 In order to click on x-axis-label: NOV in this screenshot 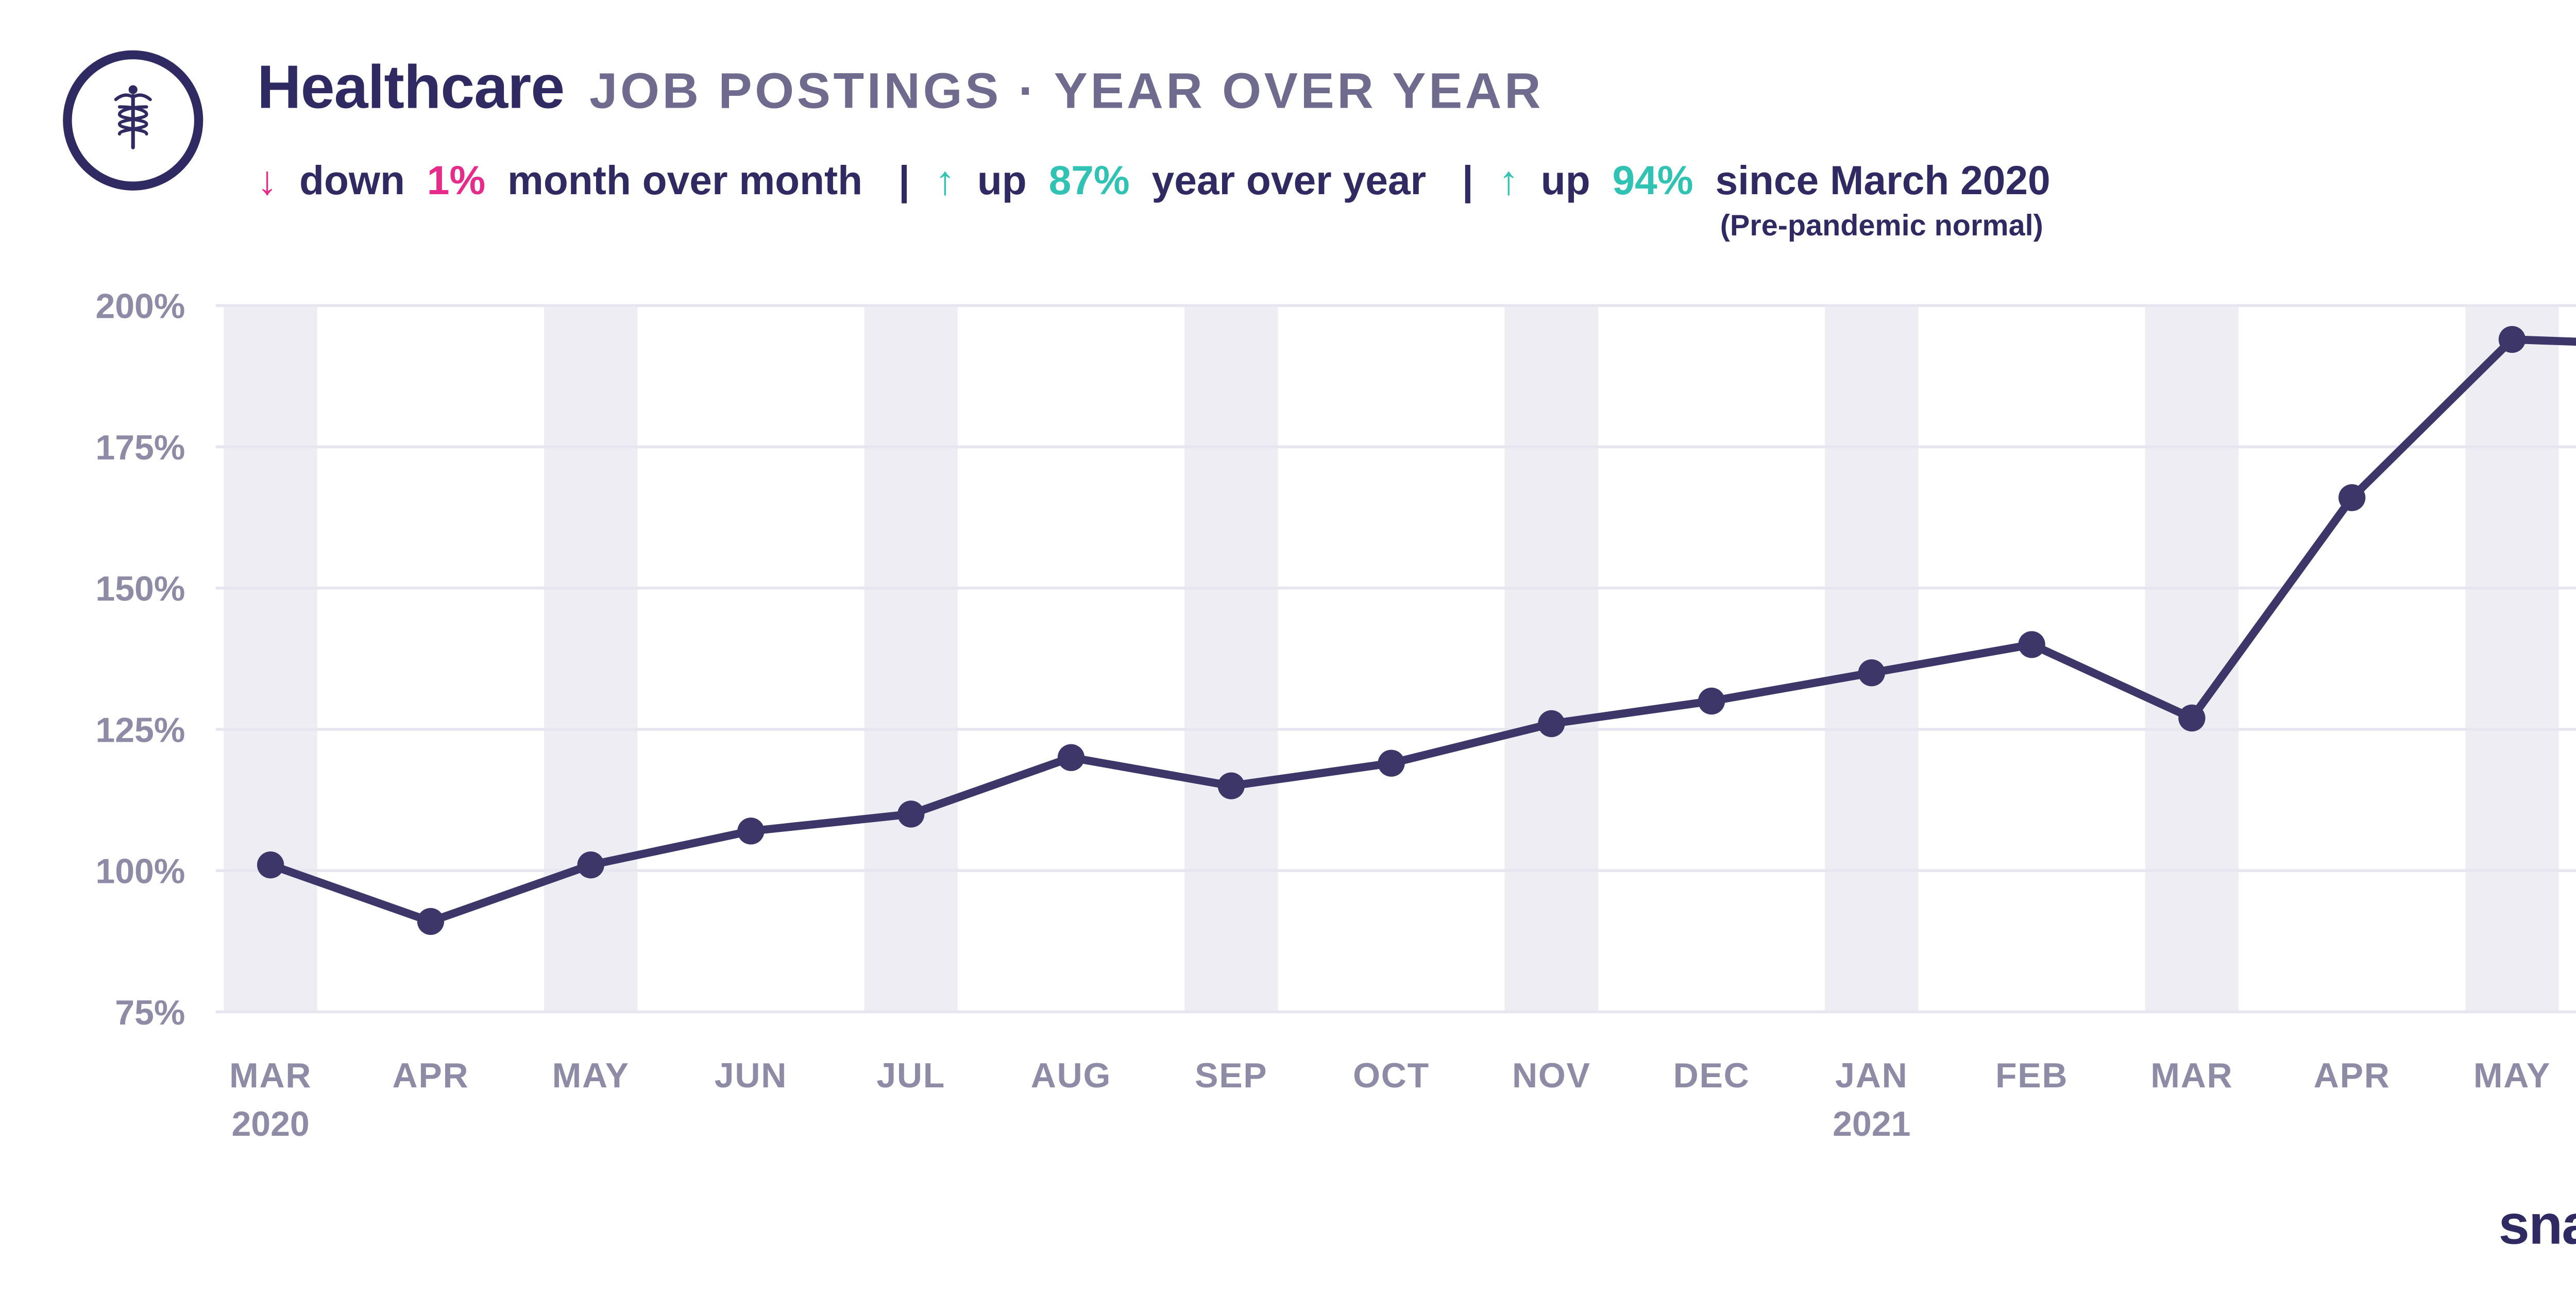, I will do `click(1551, 1075)`.